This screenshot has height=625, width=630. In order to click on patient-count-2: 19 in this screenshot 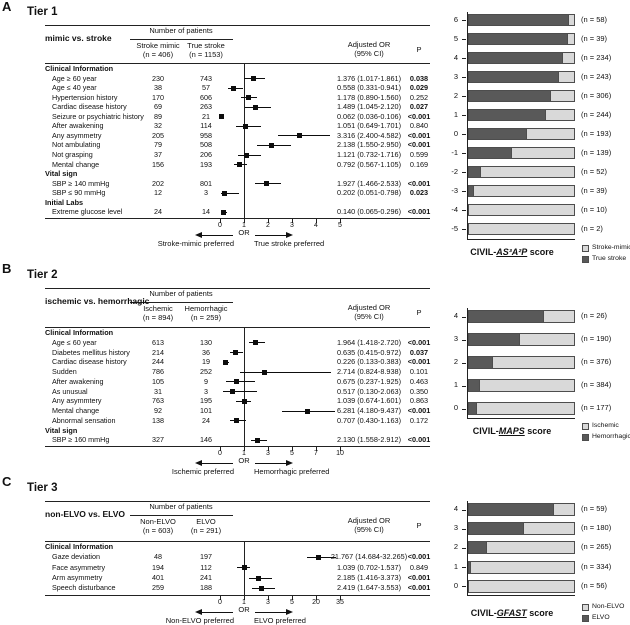, I will do `click(206, 362)`.